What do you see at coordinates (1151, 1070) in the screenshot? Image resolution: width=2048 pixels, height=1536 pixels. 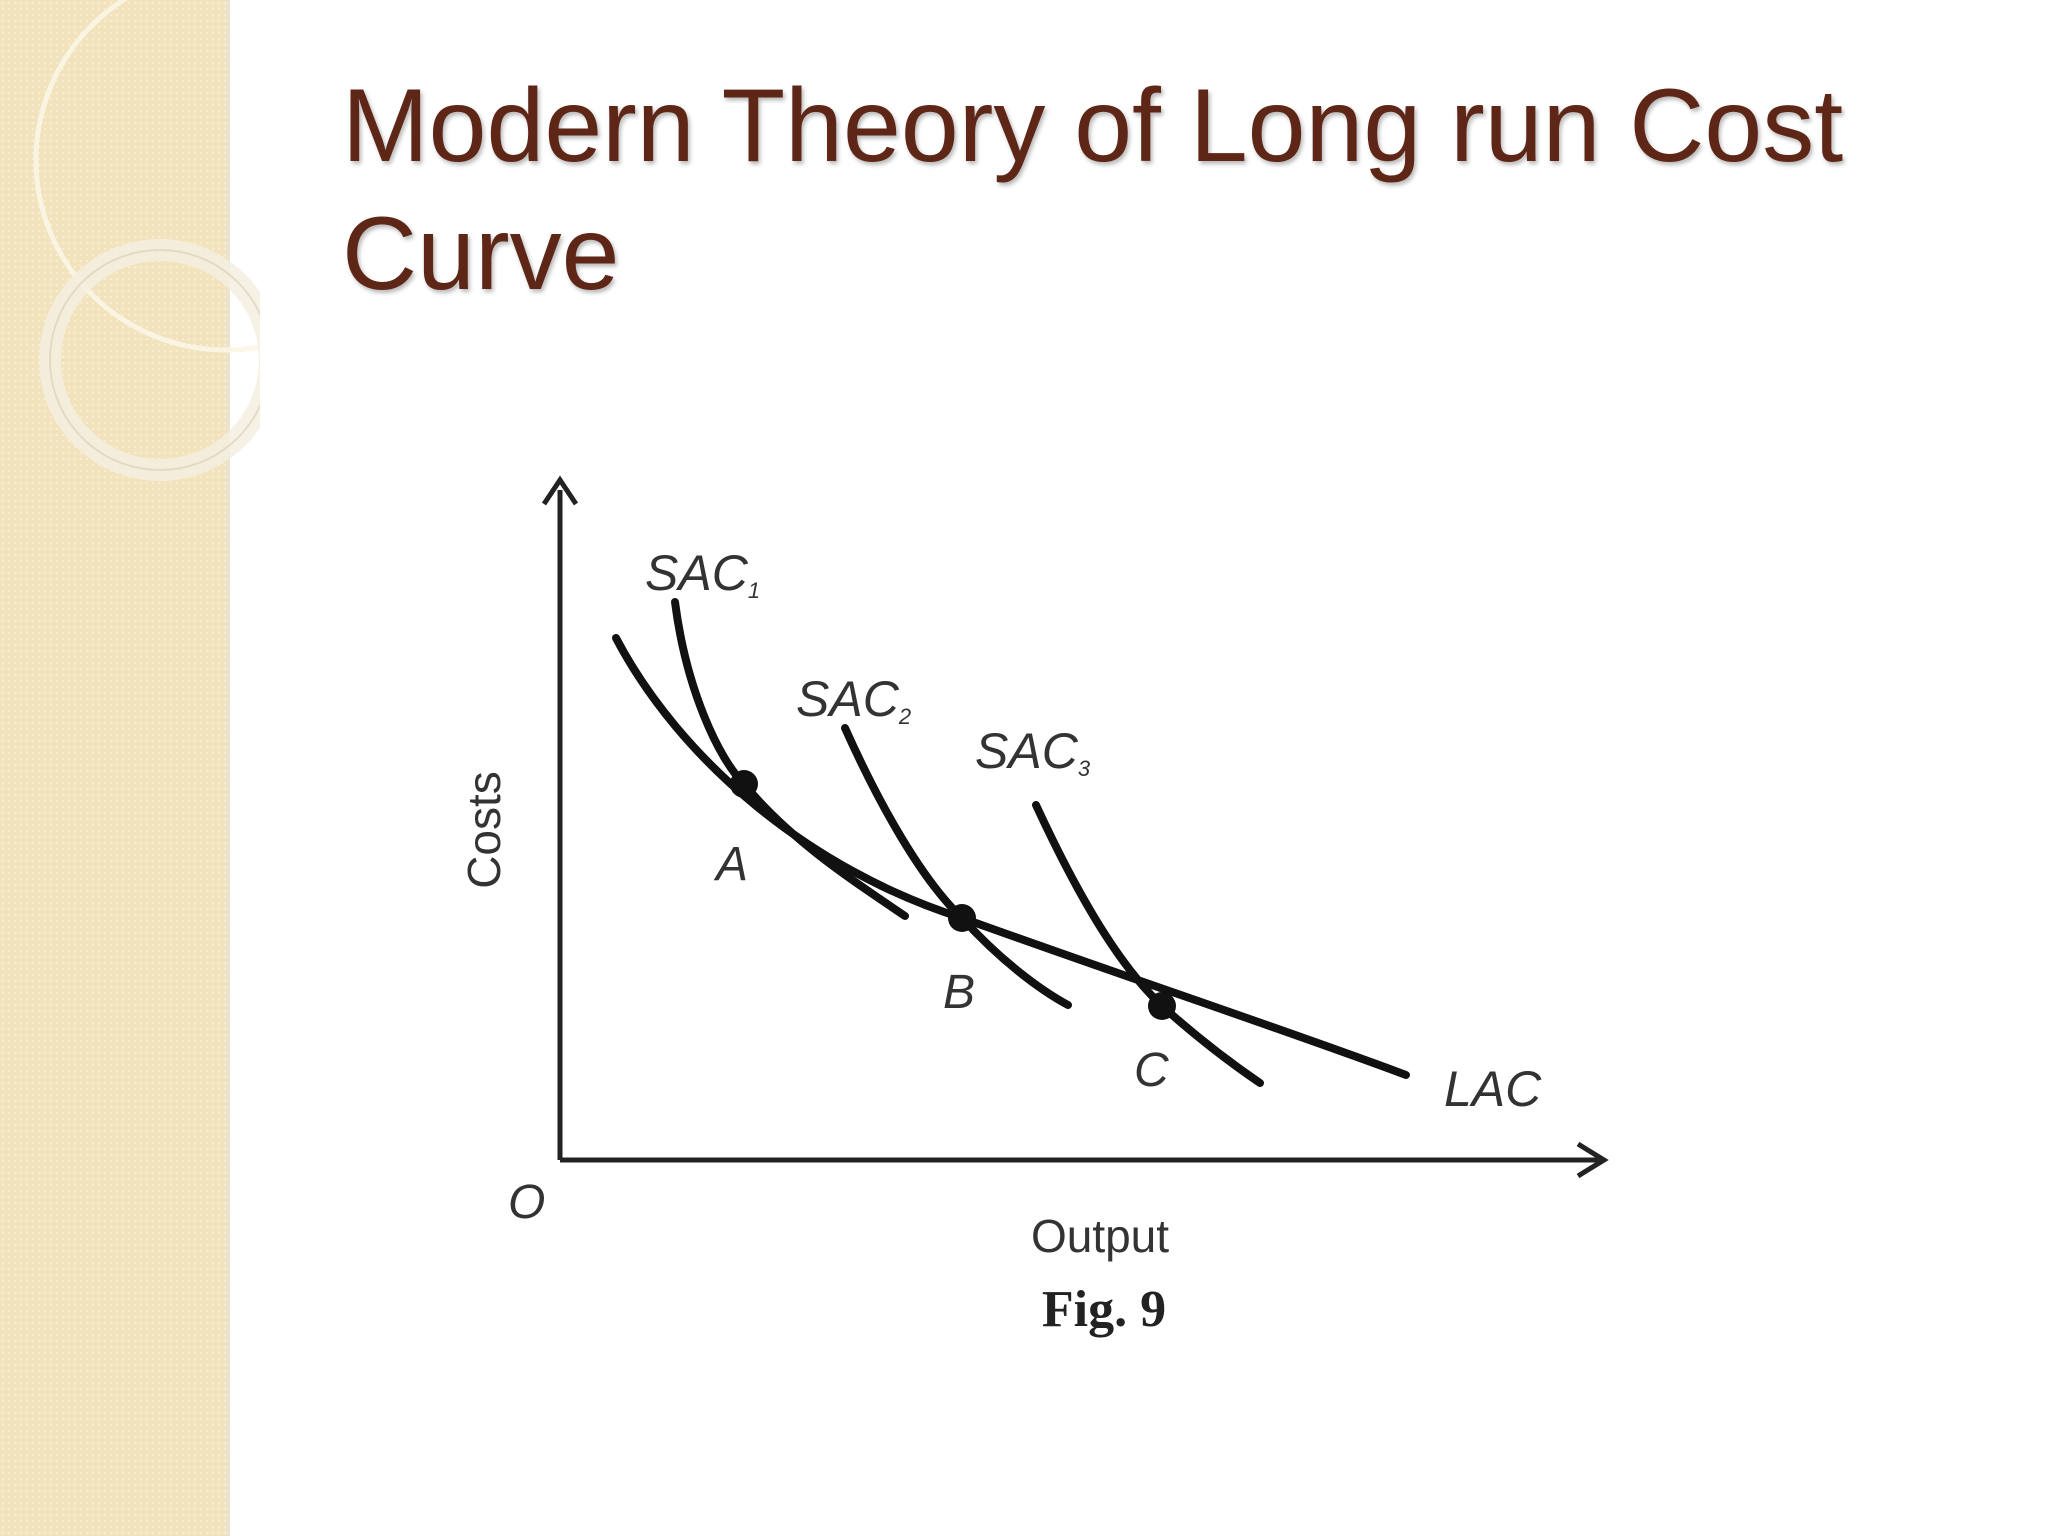 I see `point-label-c: C` at bounding box center [1151, 1070].